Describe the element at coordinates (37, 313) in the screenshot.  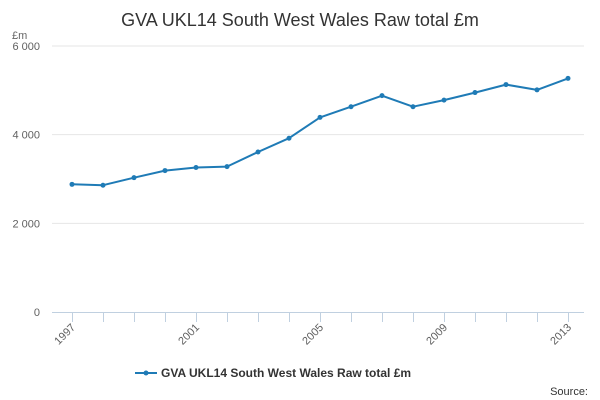
I see `y-tick-label: 0` at that location.